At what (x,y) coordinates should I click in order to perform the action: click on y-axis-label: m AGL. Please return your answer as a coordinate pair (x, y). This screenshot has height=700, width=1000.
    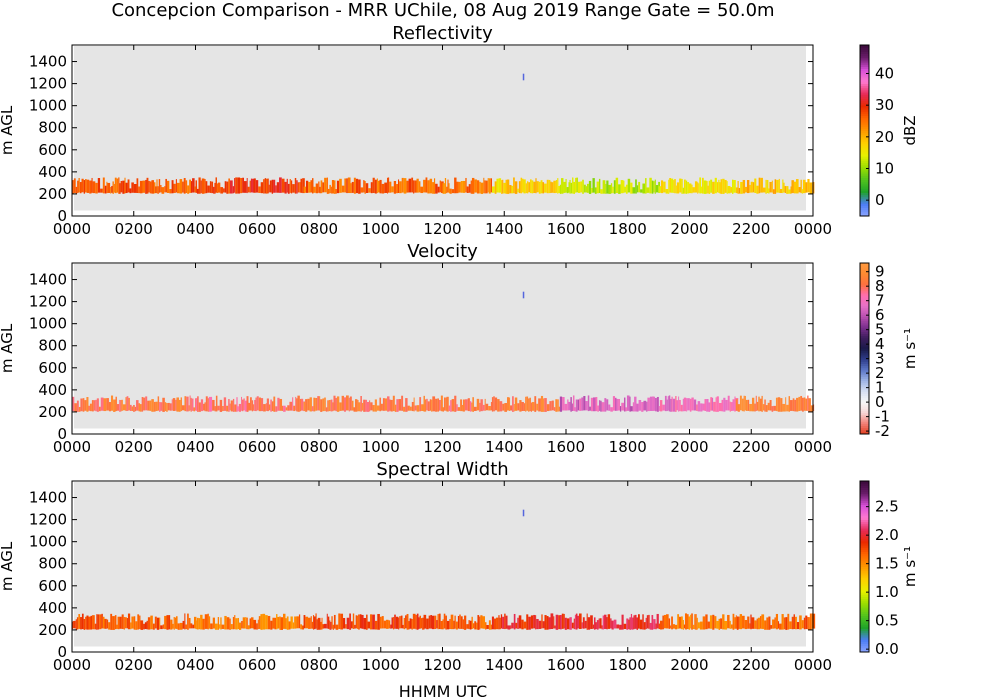
    Looking at the image, I should click on (8, 566).